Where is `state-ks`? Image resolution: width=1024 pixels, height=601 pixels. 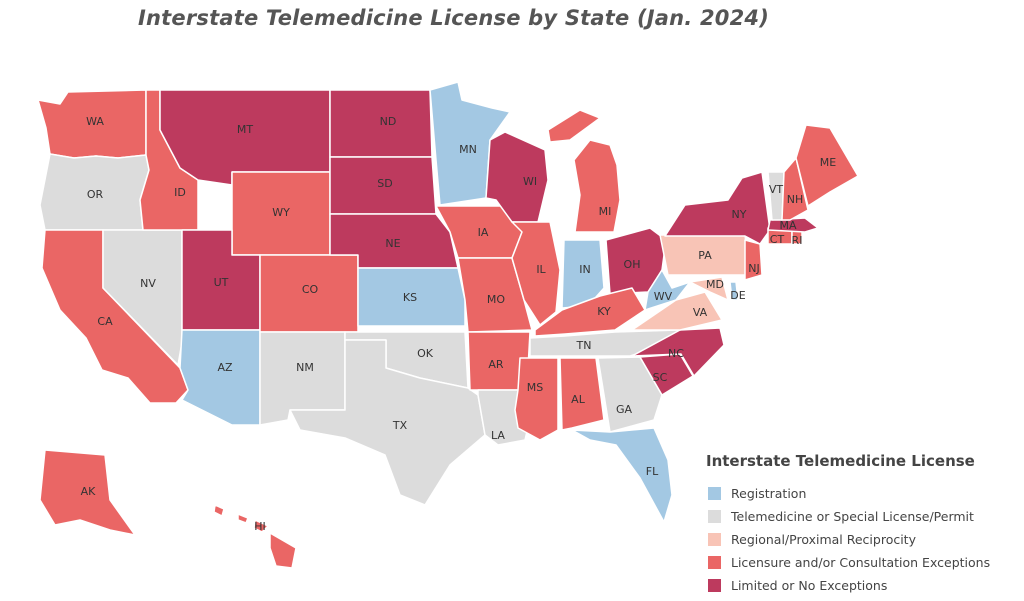 state-ks is located at coordinates (411, 297).